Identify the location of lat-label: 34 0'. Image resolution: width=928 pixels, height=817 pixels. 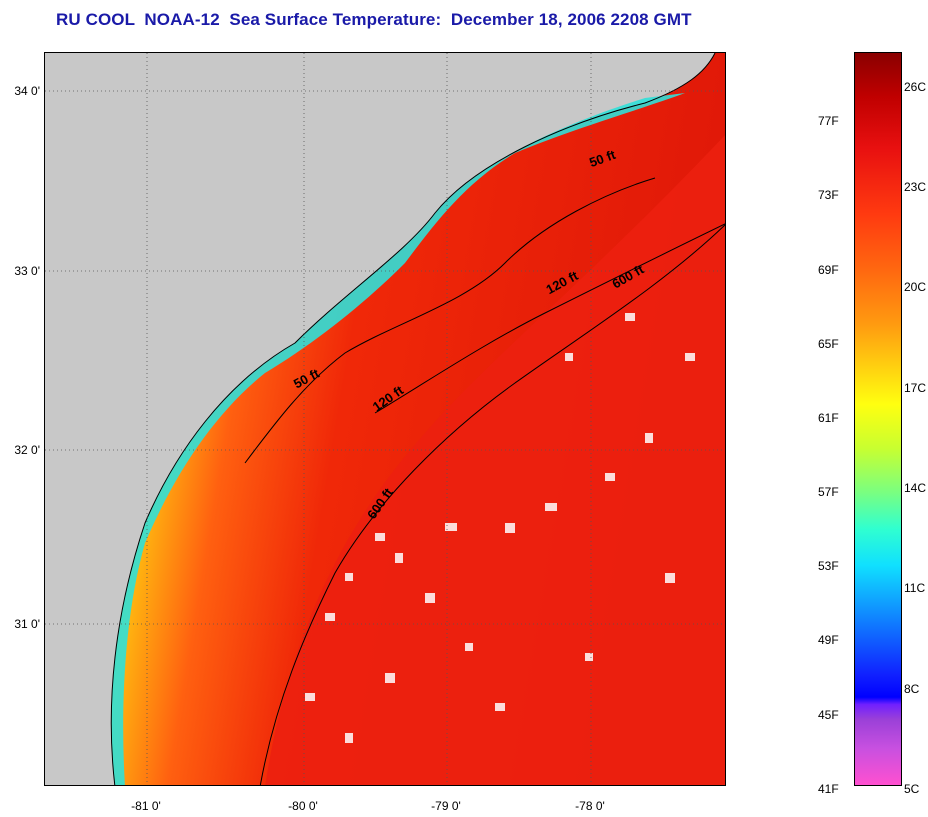
(27, 91).